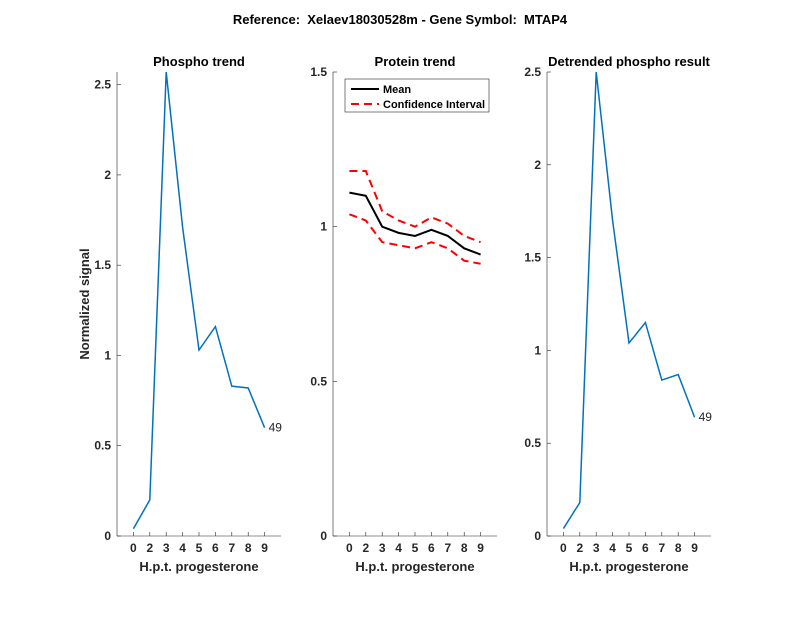  I want to click on panel-title: Protein trend, so click(415, 61).